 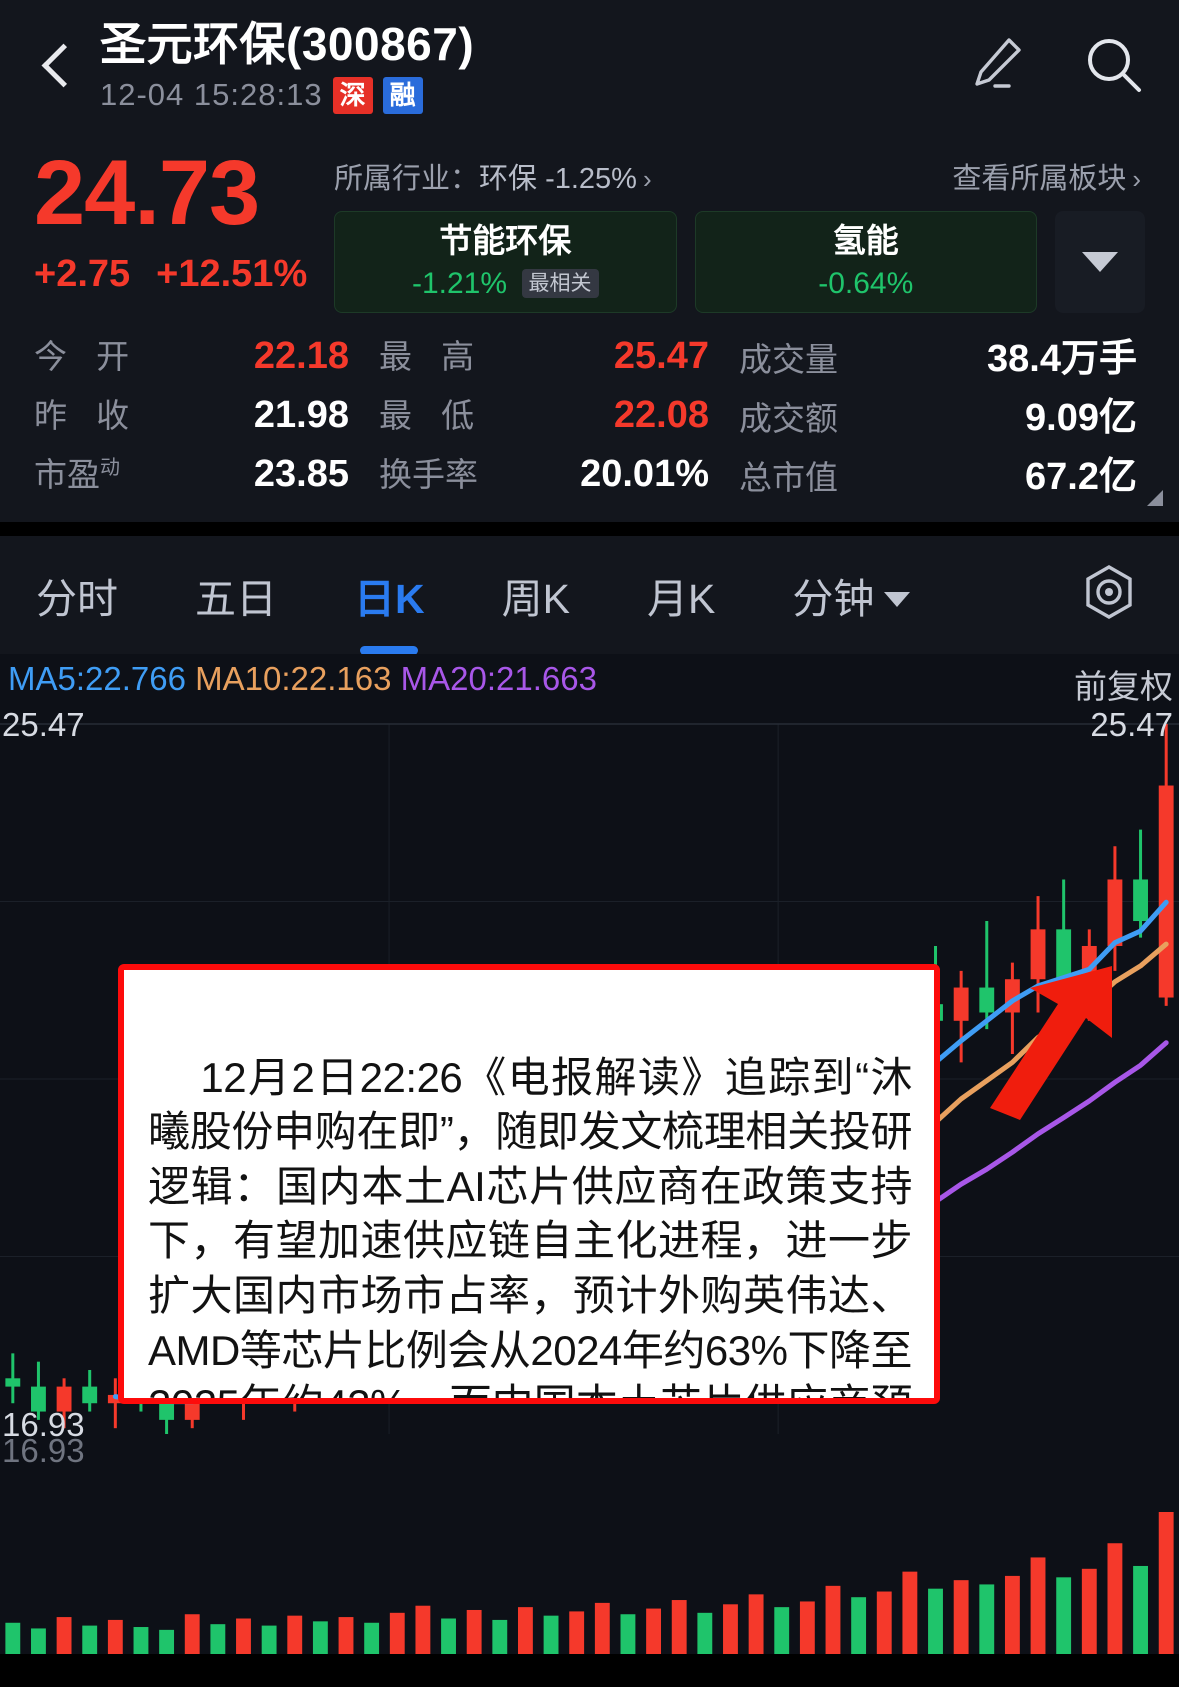 I want to click on tab-minutes: 分钟, so click(x=851, y=595).